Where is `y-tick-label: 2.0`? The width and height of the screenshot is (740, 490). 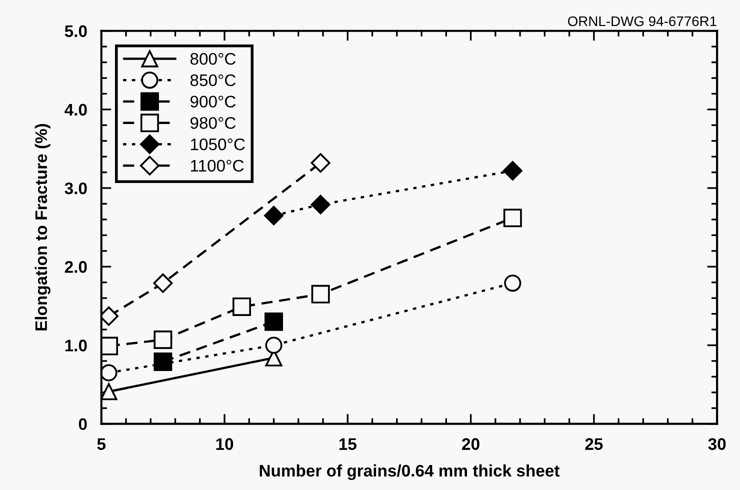 y-tick-label: 2.0 is located at coordinates (75, 267).